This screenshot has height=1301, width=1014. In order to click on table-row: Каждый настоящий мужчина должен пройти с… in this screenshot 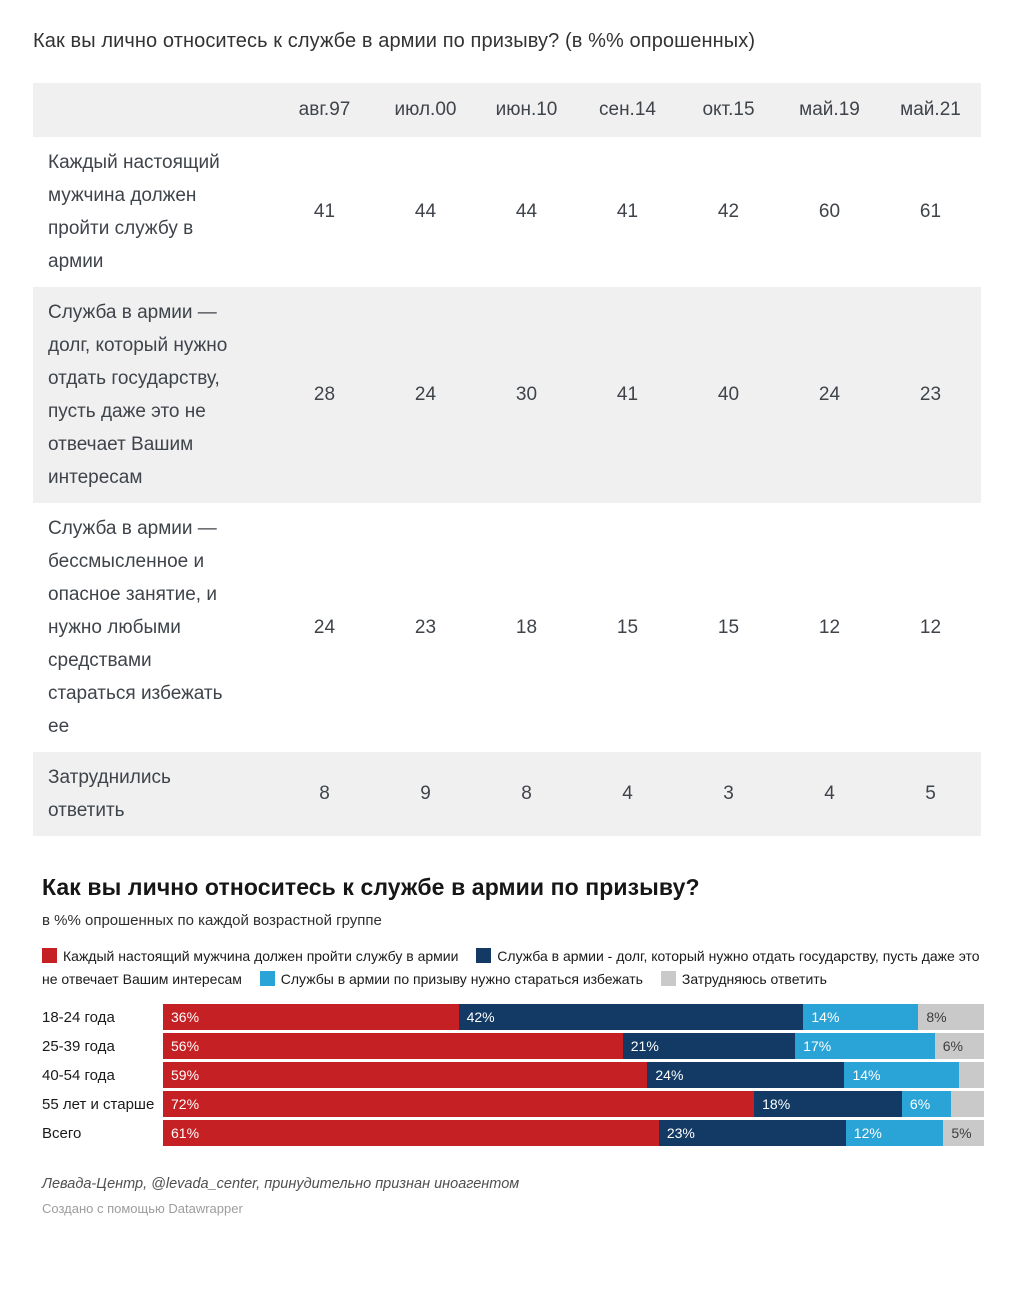, I will do `click(507, 212)`.